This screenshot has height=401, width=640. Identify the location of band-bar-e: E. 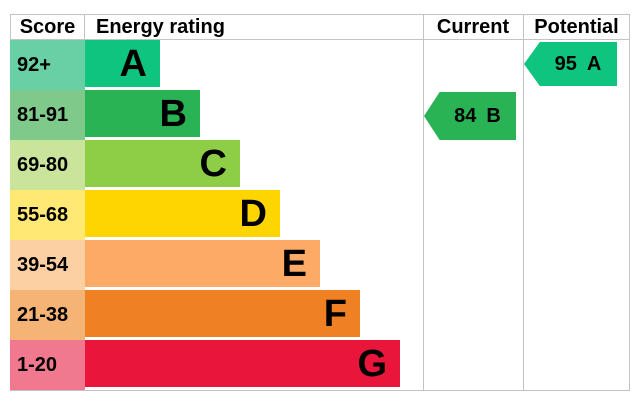
(202, 263).